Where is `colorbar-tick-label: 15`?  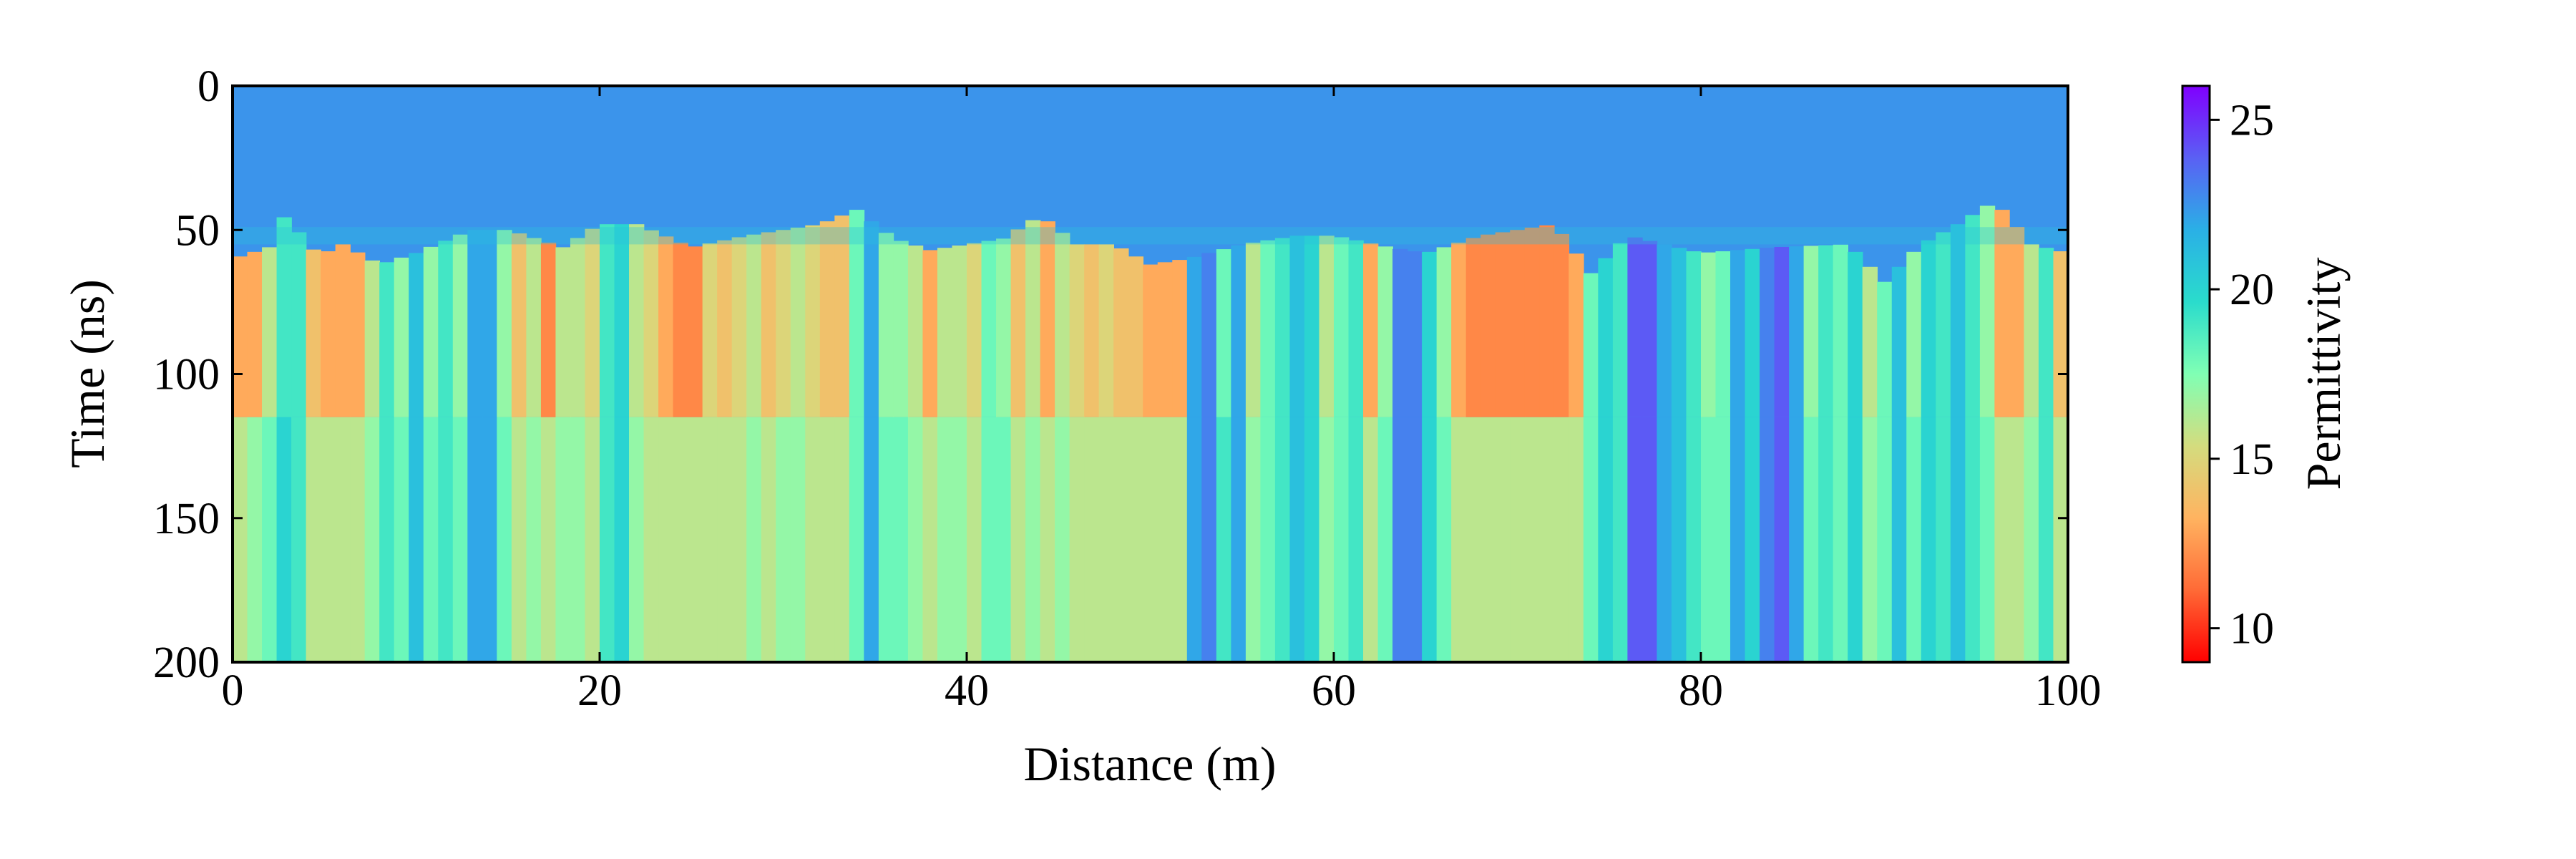 colorbar-tick-label: 15 is located at coordinates (2252, 459).